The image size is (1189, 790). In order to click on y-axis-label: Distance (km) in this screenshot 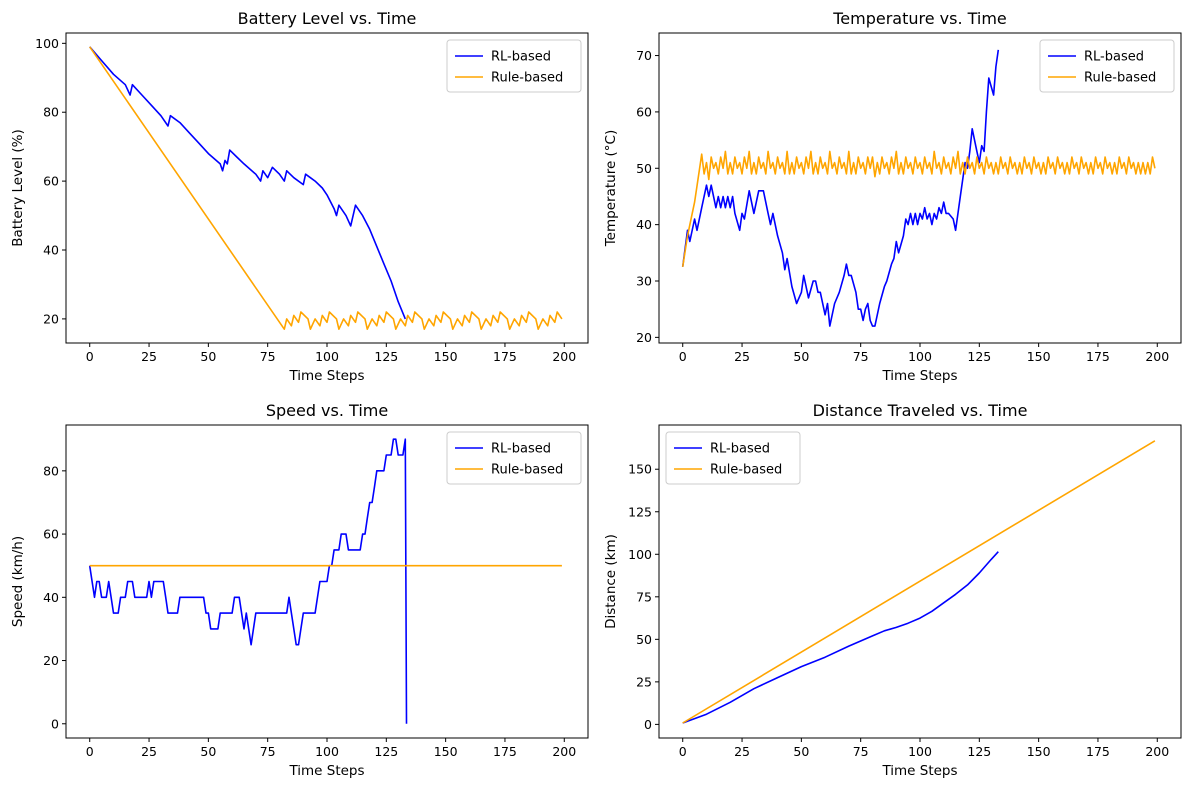, I will do `click(611, 581)`.